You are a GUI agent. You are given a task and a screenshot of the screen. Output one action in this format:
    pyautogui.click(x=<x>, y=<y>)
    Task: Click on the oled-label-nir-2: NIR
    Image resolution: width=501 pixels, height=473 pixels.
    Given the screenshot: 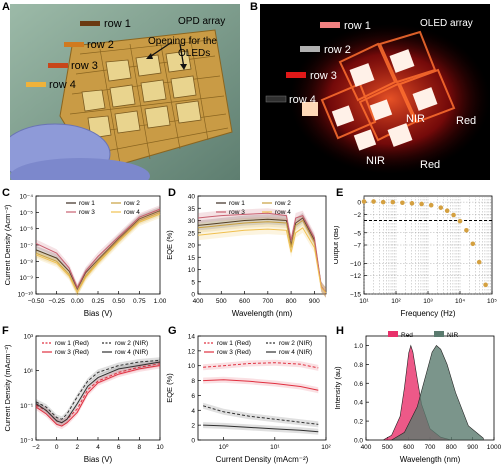 What is the action you would take?
    pyautogui.click(x=375, y=161)
    